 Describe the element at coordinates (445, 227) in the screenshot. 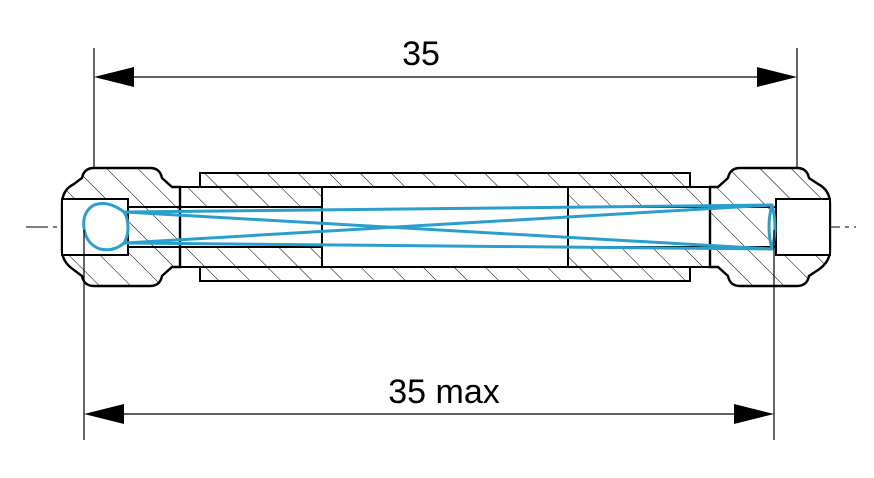

I see `center-cavity` at that location.